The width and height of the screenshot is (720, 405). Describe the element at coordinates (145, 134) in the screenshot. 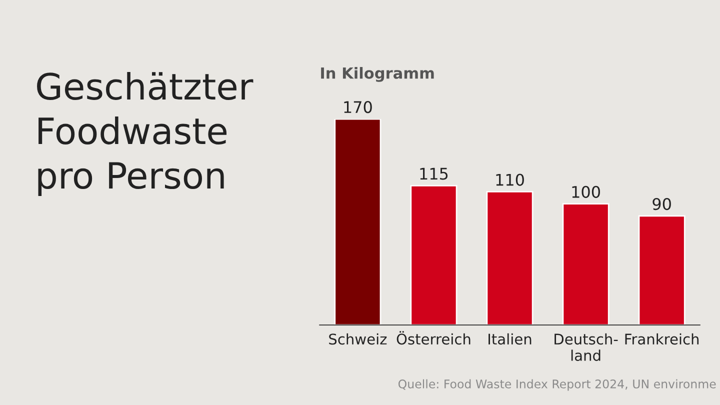

I see `chart-title: Geschätzter Foodwaste pro Person` at that location.